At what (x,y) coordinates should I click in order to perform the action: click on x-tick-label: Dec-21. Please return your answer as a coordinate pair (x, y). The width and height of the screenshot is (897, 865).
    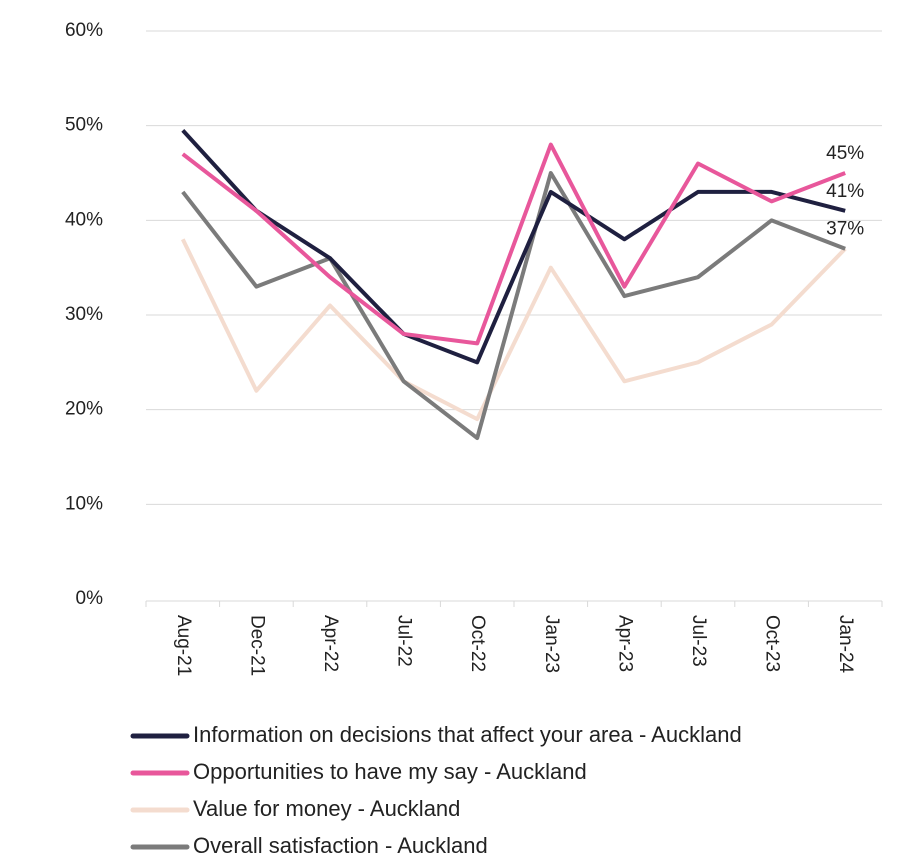
    Looking at the image, I should click on (256, 645).